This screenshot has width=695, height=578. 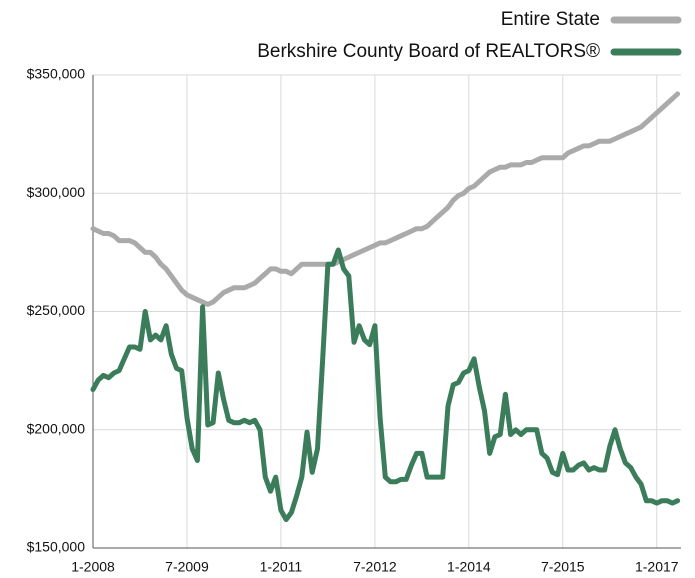 What do you see at coordinates (657, 567) in the screenshot?
I see `x-tick-label: 1-2017` at bounding box center [657, 567].